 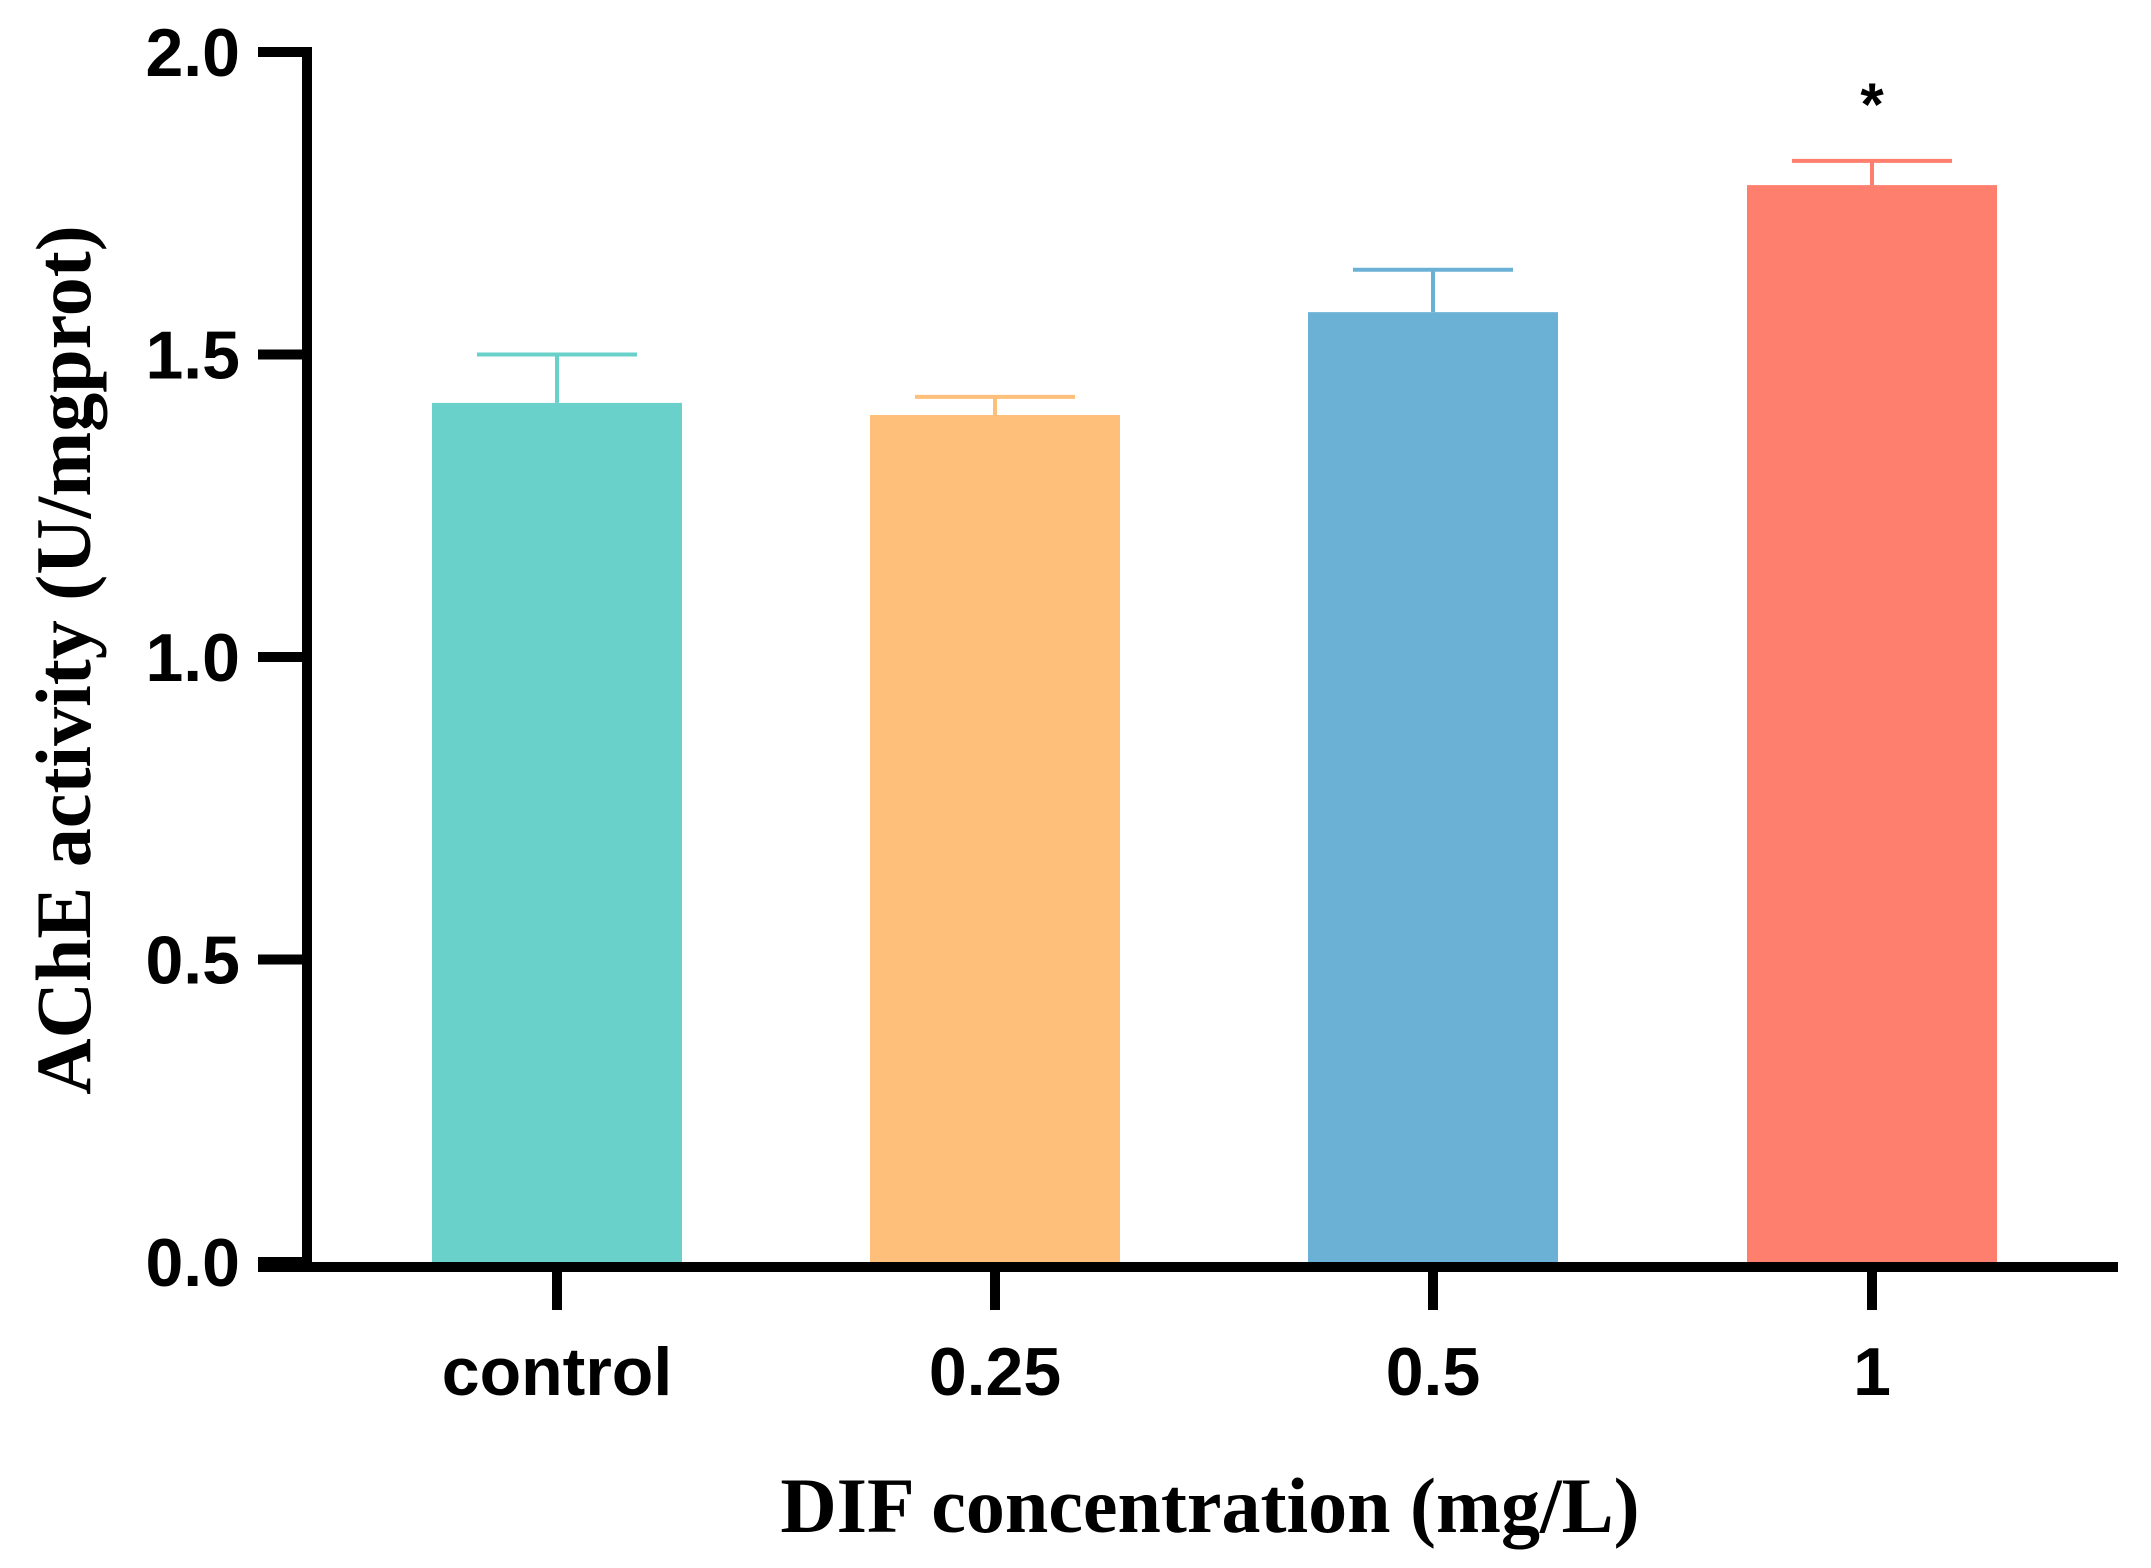 What do you see at coordinates (192, 356) in the screenshot?
I see `y-tick-label-3: 1.5` at bounding box center [192, 356].